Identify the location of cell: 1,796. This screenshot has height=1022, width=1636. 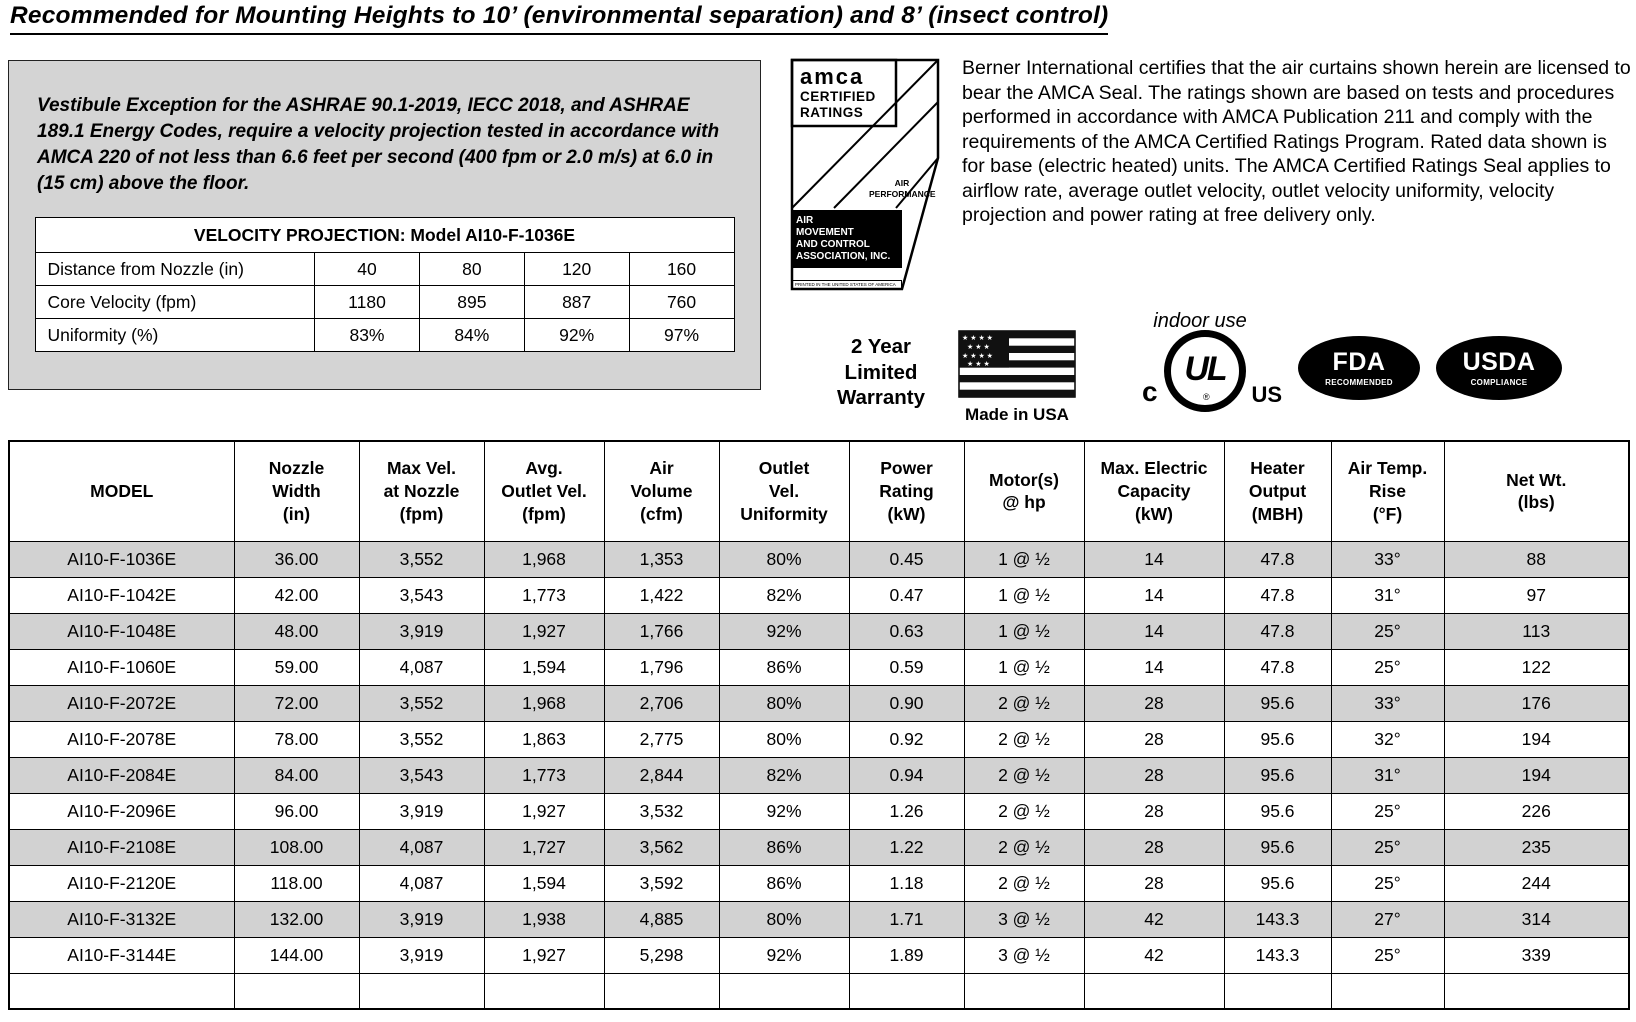
(661, 667).